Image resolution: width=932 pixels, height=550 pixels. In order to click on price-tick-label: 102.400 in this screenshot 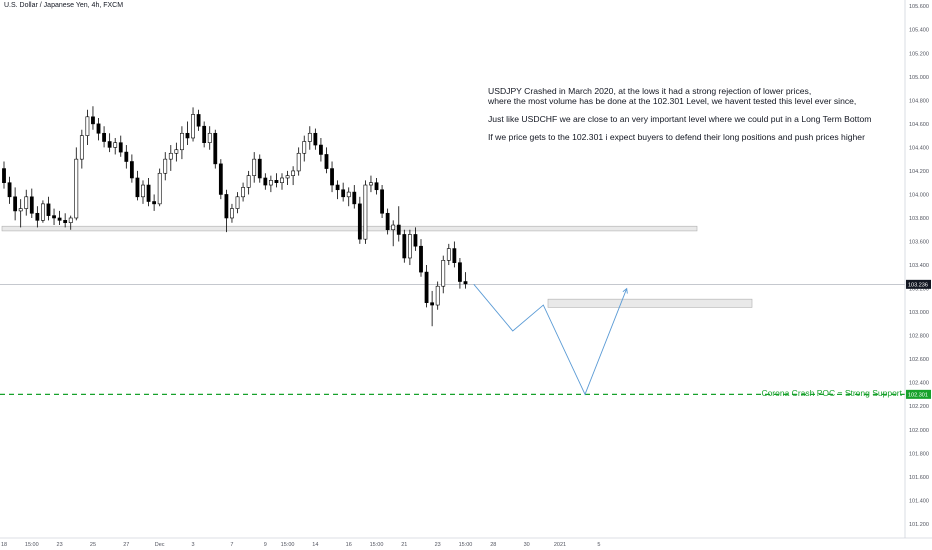, I will do `click(919, 384)`.